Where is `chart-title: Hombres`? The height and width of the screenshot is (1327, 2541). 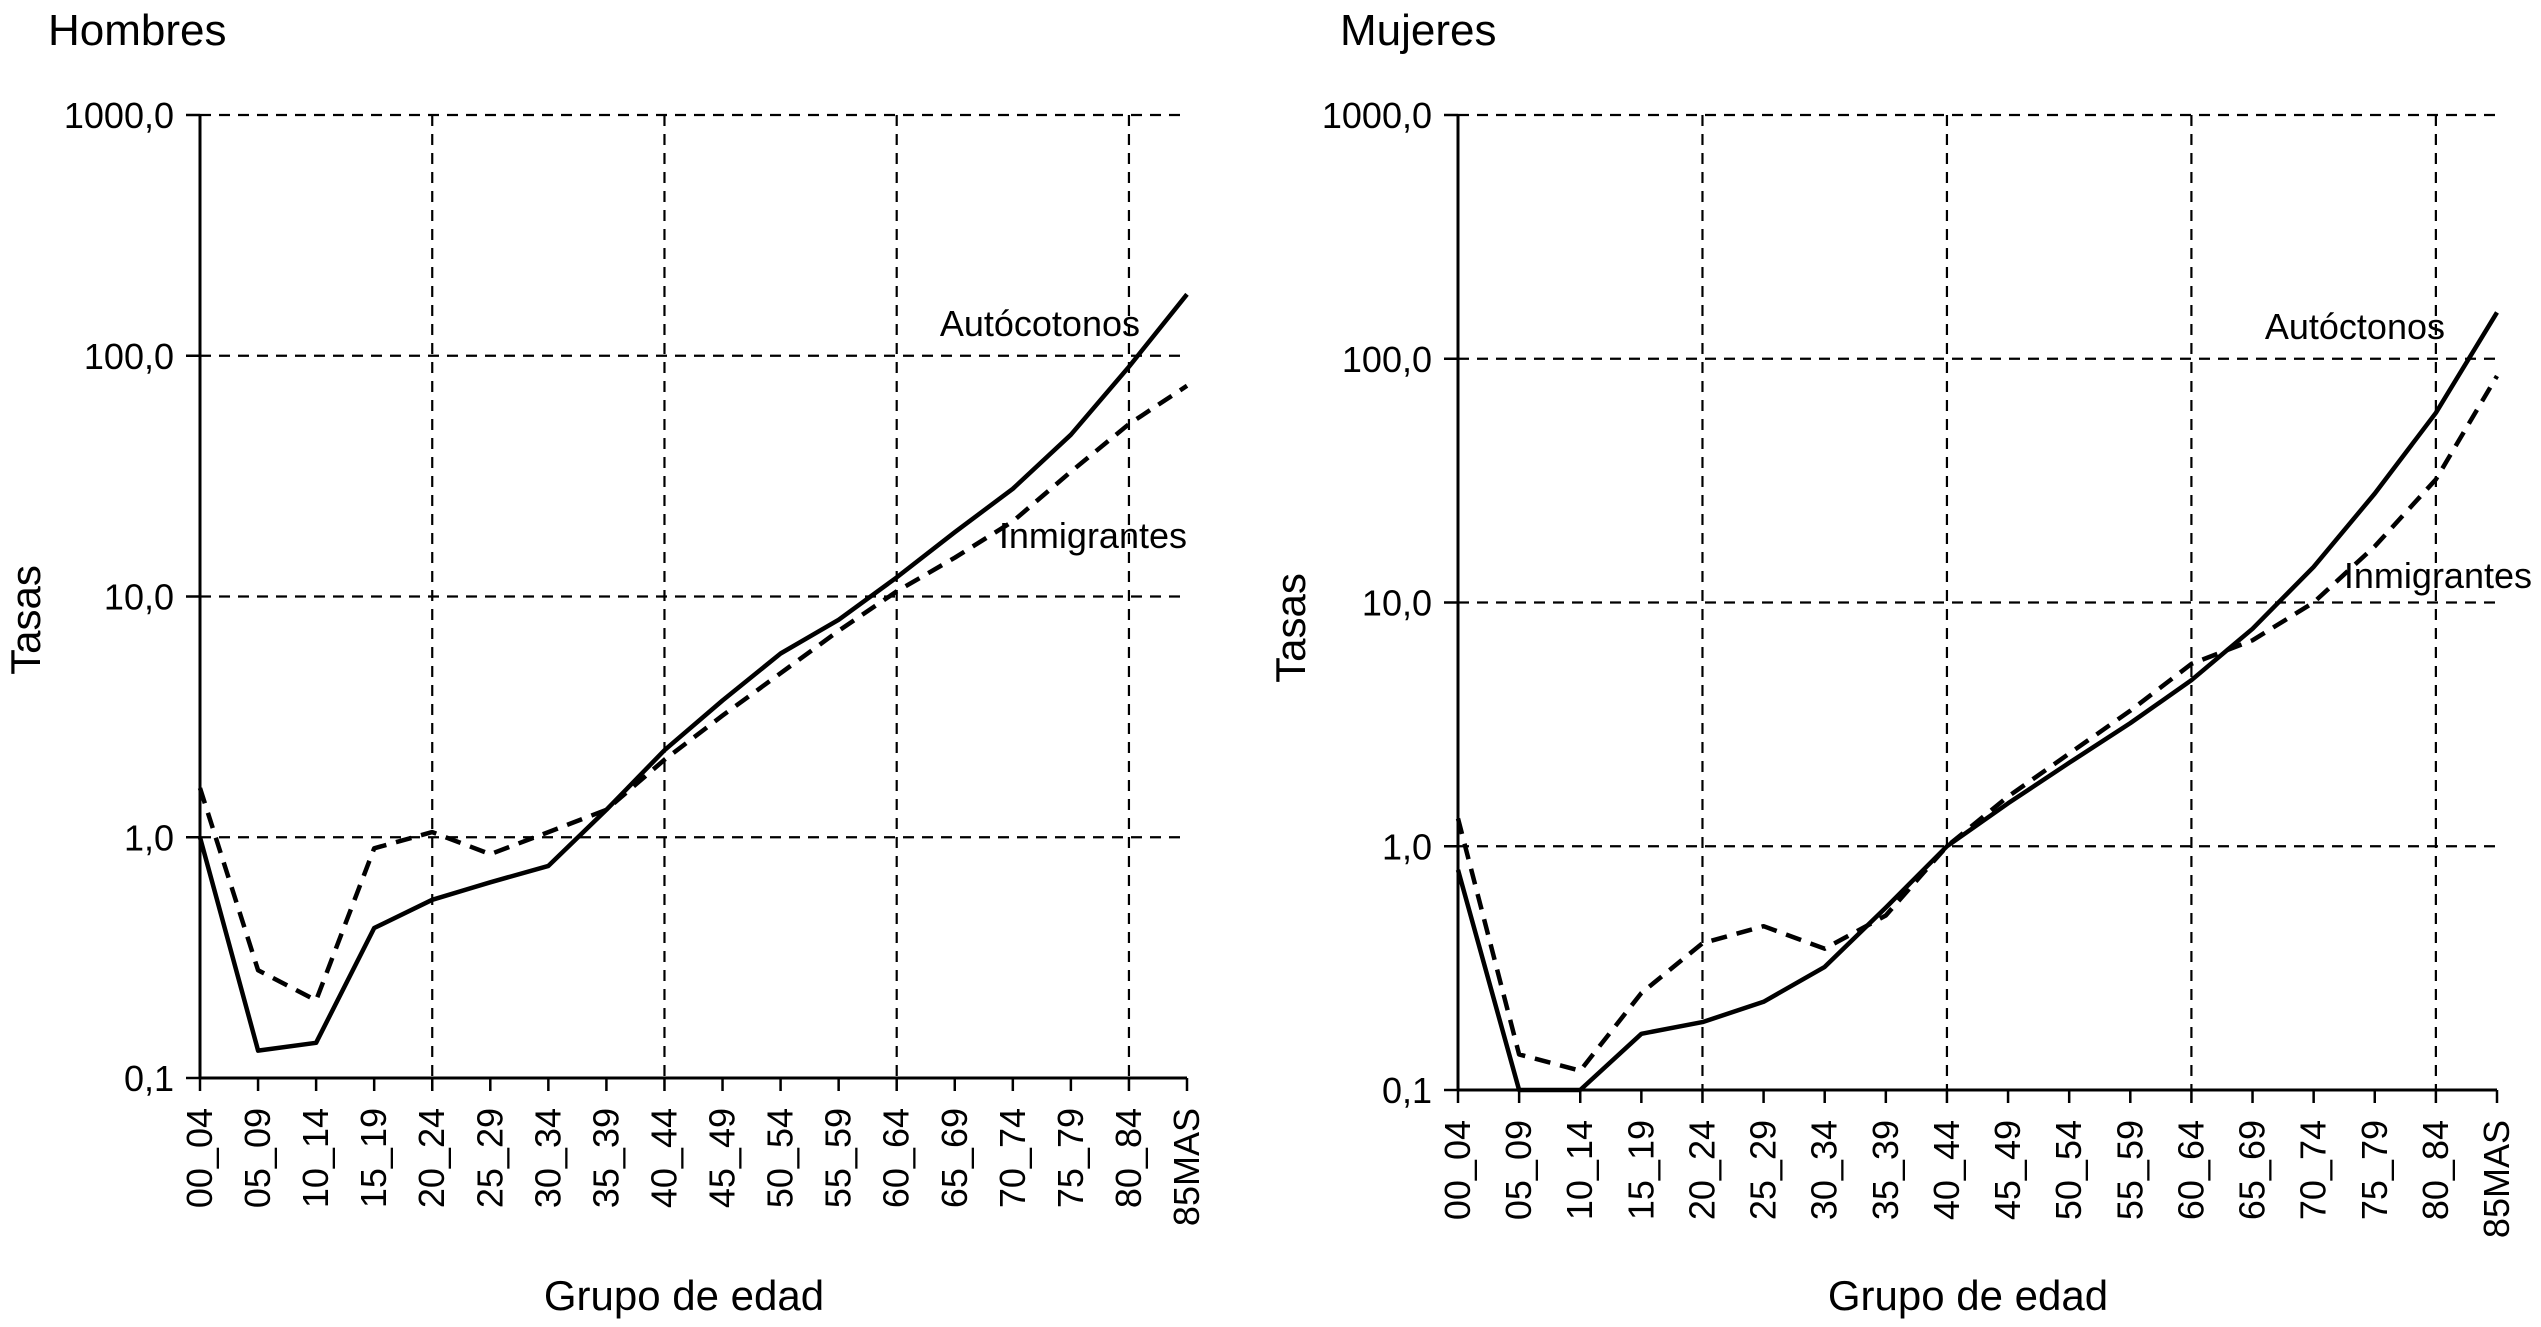 chart-title: Hombres is located at coordinates (137, 30).